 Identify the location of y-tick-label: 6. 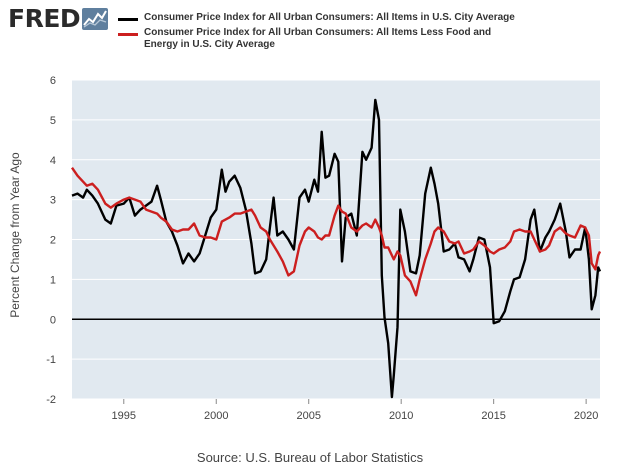
(53, 81).